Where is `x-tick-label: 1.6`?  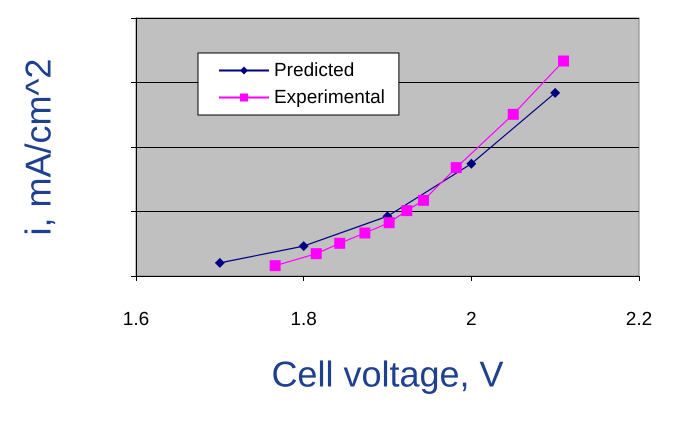
x-tick-label: 1.6 is located at coordinates (136, 319).